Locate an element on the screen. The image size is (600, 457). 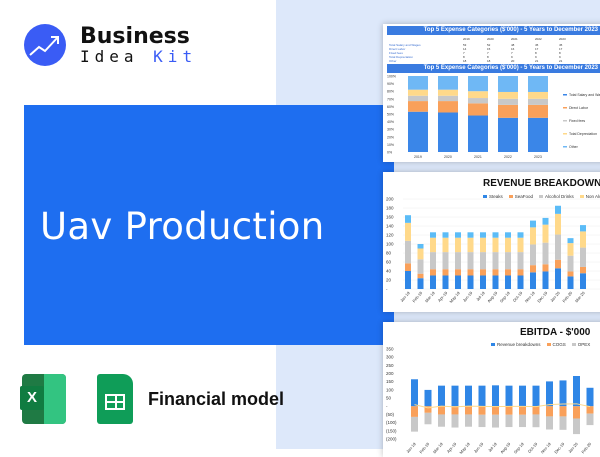
page-title: Uav Production is located at coordinates (182, 226).